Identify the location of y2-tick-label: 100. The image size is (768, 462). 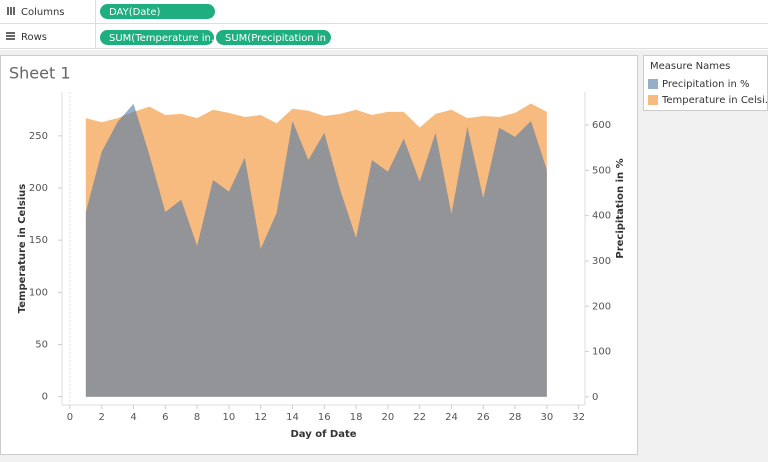
(601, 352).